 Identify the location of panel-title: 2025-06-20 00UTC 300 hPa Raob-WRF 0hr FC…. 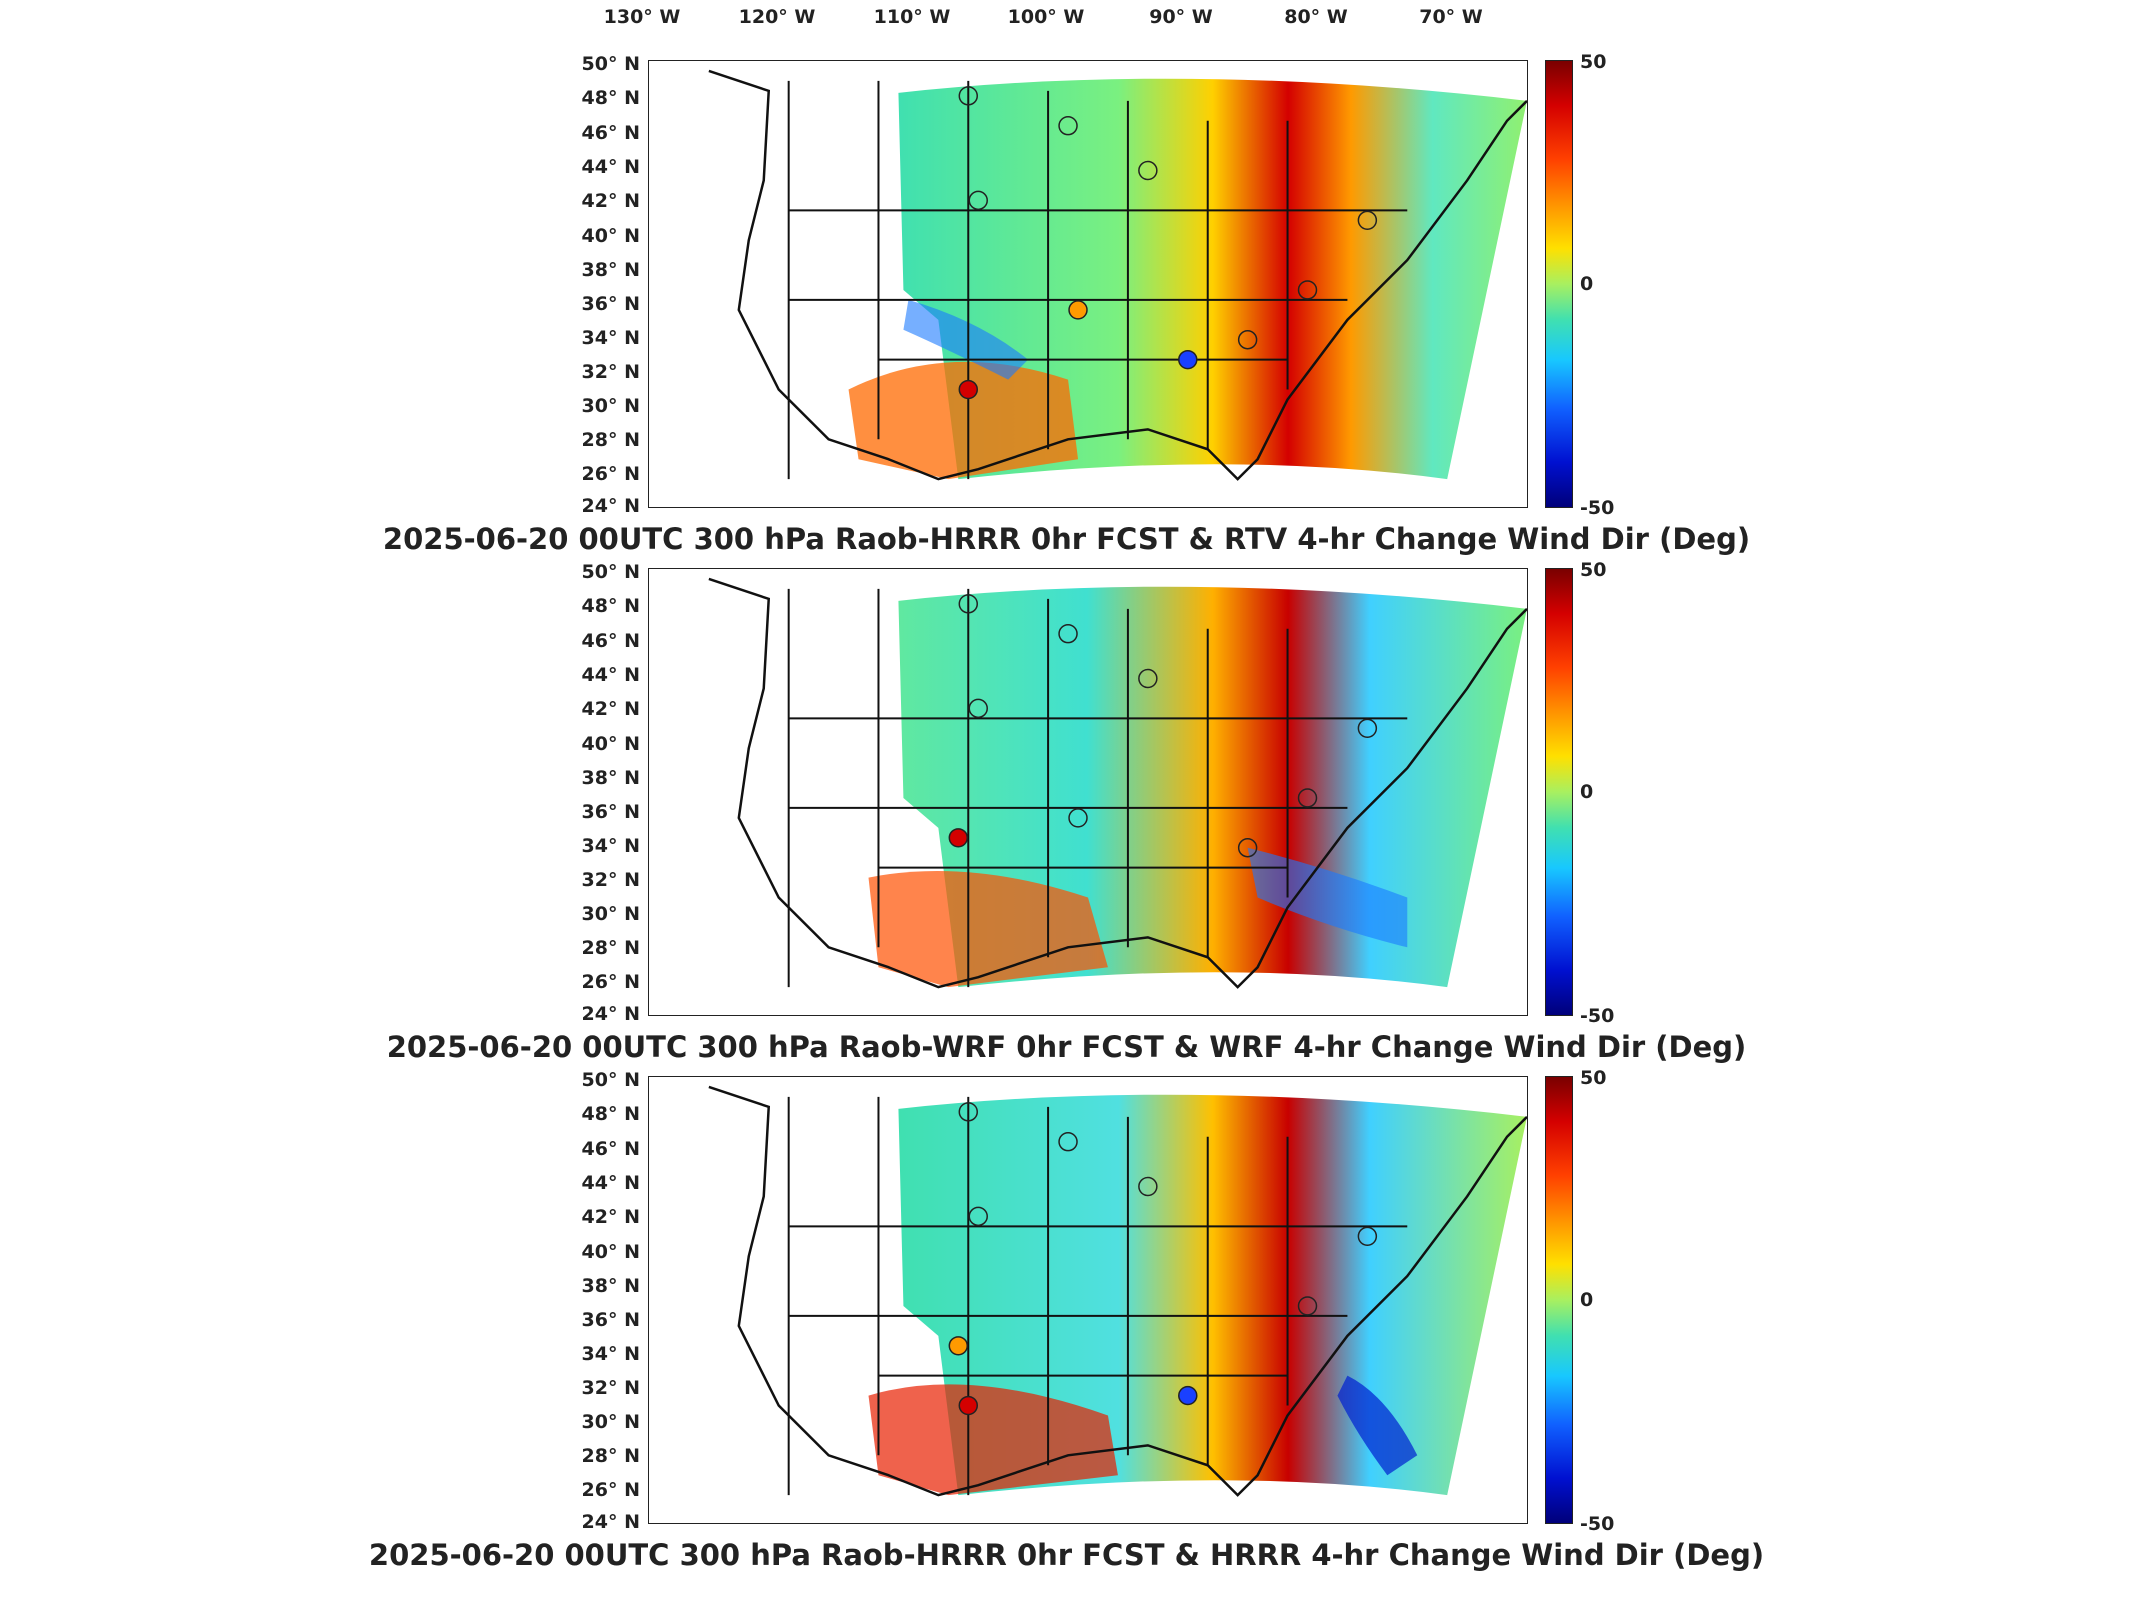
(1066, 1047).